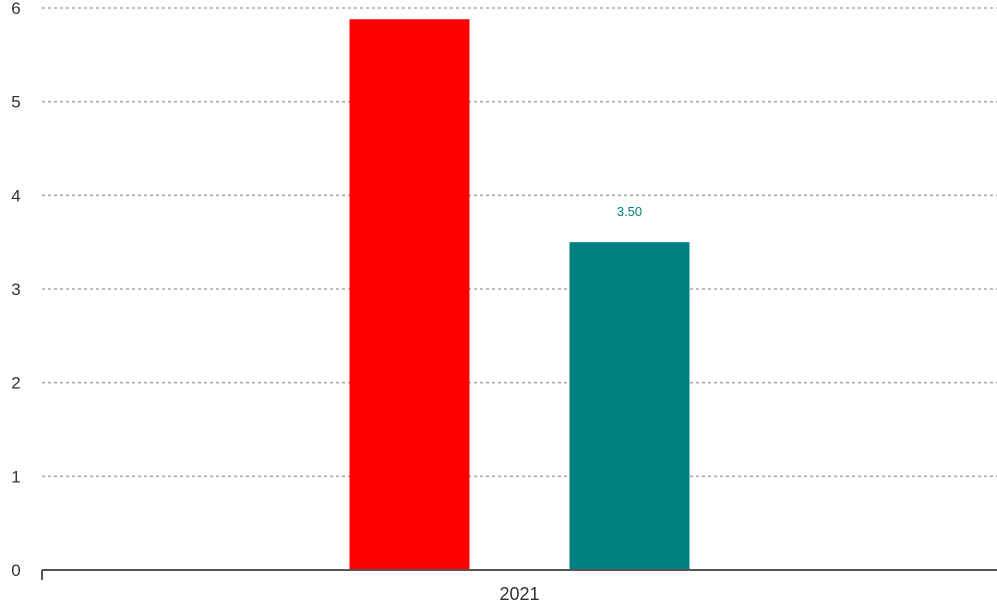  I want to click on y-tick-label: 6, so click(15, 9).